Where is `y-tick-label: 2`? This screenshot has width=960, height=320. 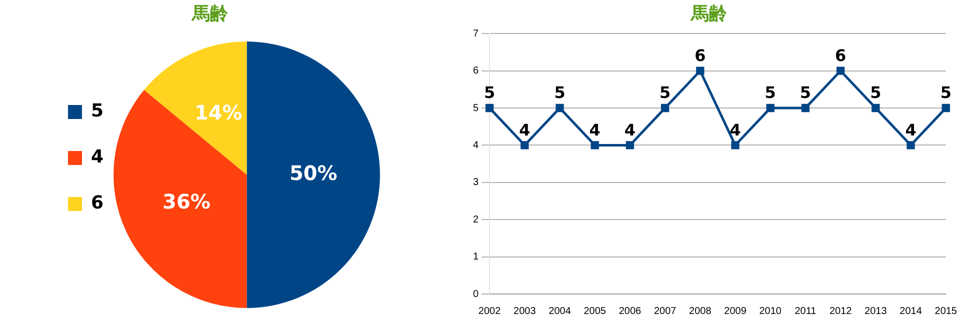
y-tick-label: 2 is located at coordinates (476, 220).